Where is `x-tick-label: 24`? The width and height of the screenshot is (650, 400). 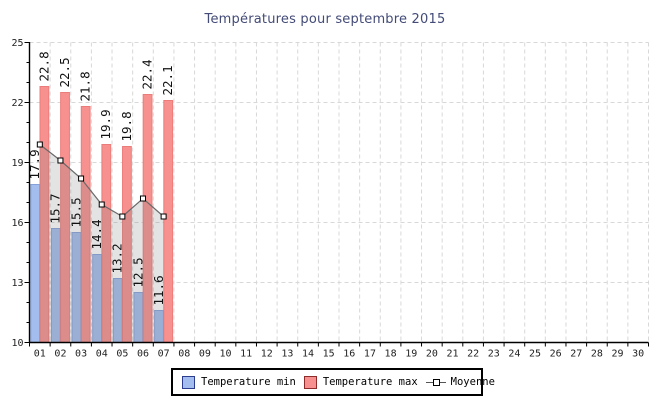 x-tick-label: 24 is located at coordinates (514, 354).